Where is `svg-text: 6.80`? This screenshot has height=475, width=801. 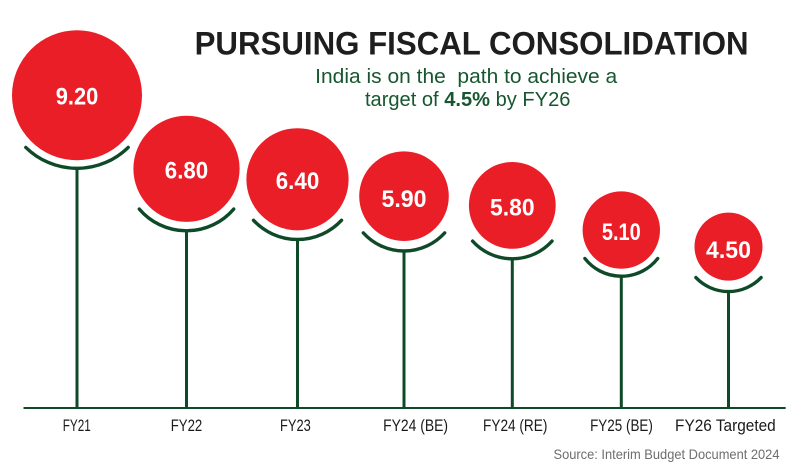
svg-text: 6.80 is located at coordinates (186, 171).